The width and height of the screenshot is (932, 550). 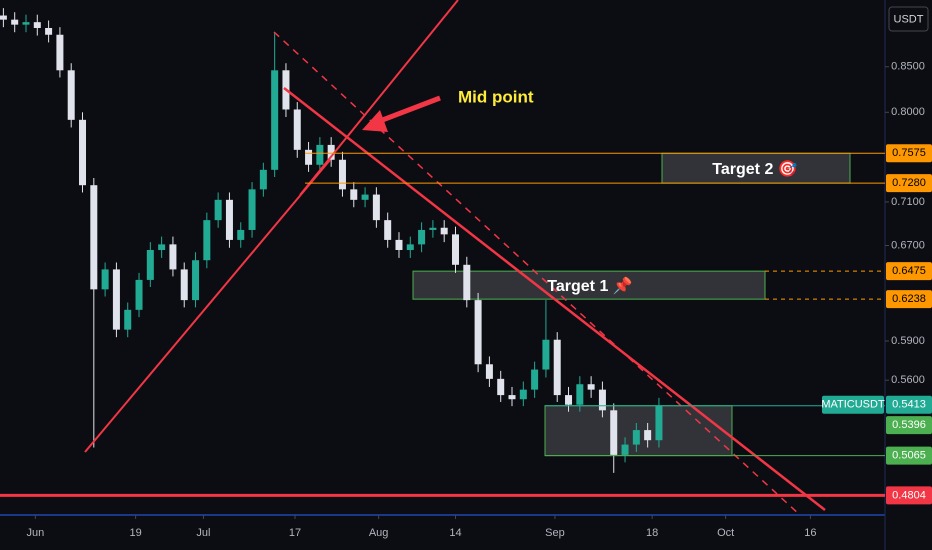 I want to click on symbol-label: MATICUSDT, so click(x=853, y=405).